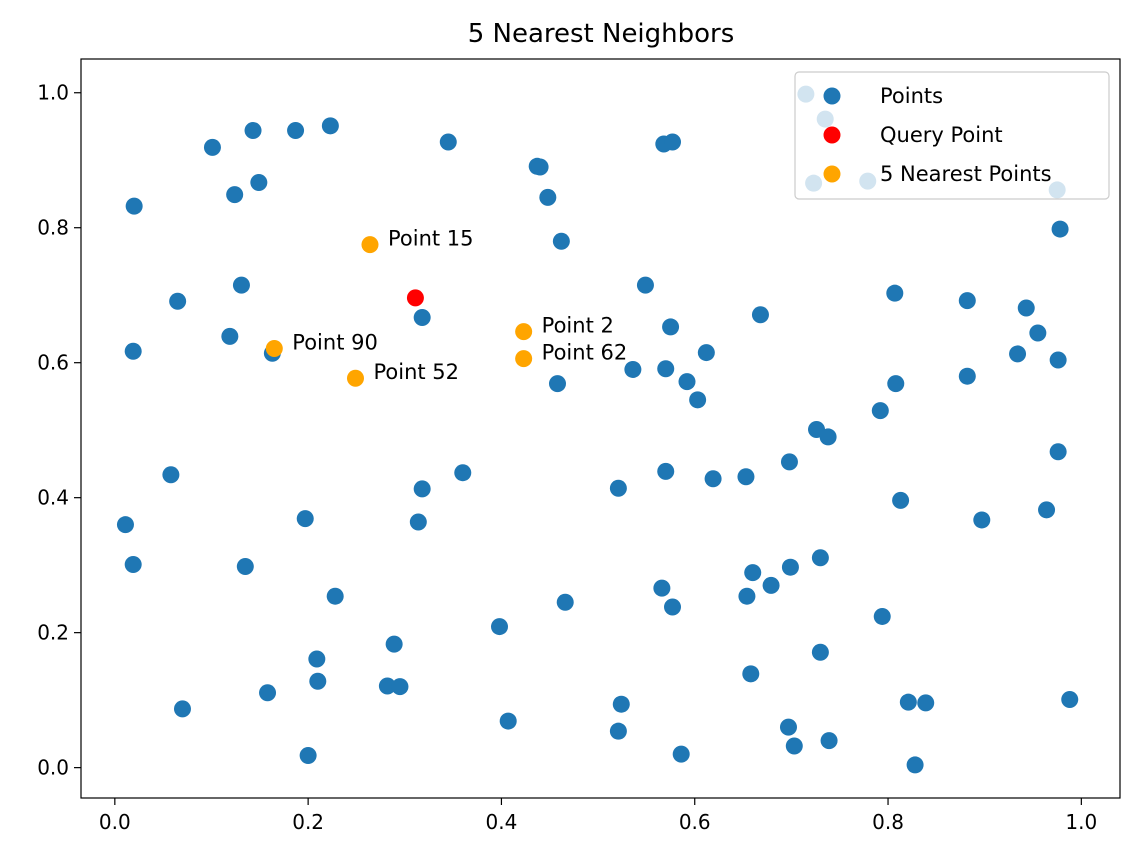 The height and width of the screenshot is (862, 1141). What do you see at coordinates (59, 430) in the screenshot?
I see `y-axis-ticks: 0.0 0.2 0.4 0.6 0.8 1.0` at bounding box center [59, 430].